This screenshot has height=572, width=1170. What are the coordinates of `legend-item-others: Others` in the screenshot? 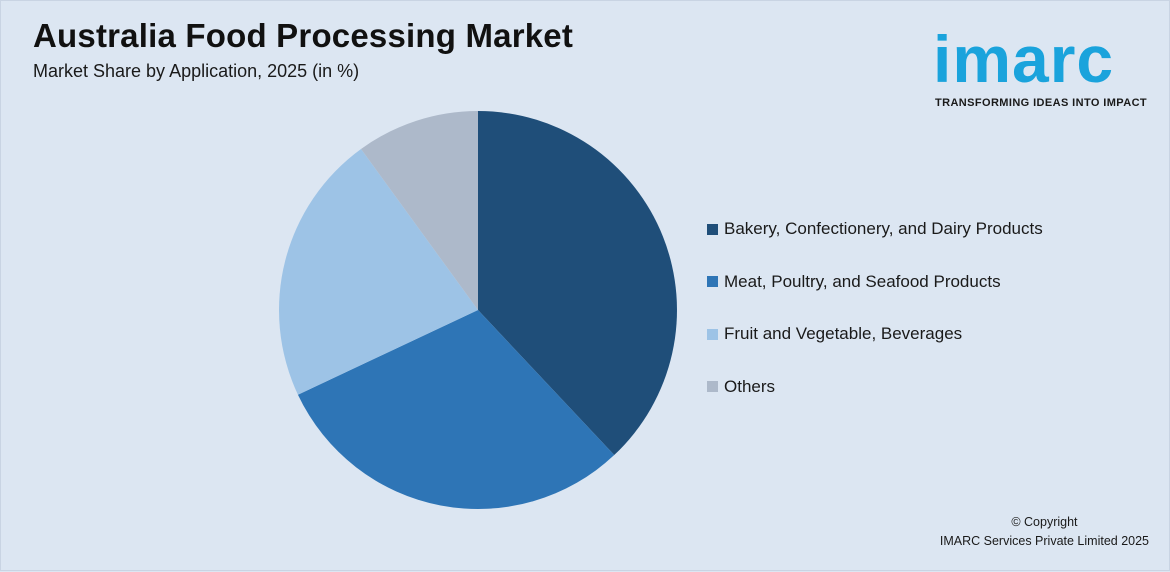 It's located at (875, 387).